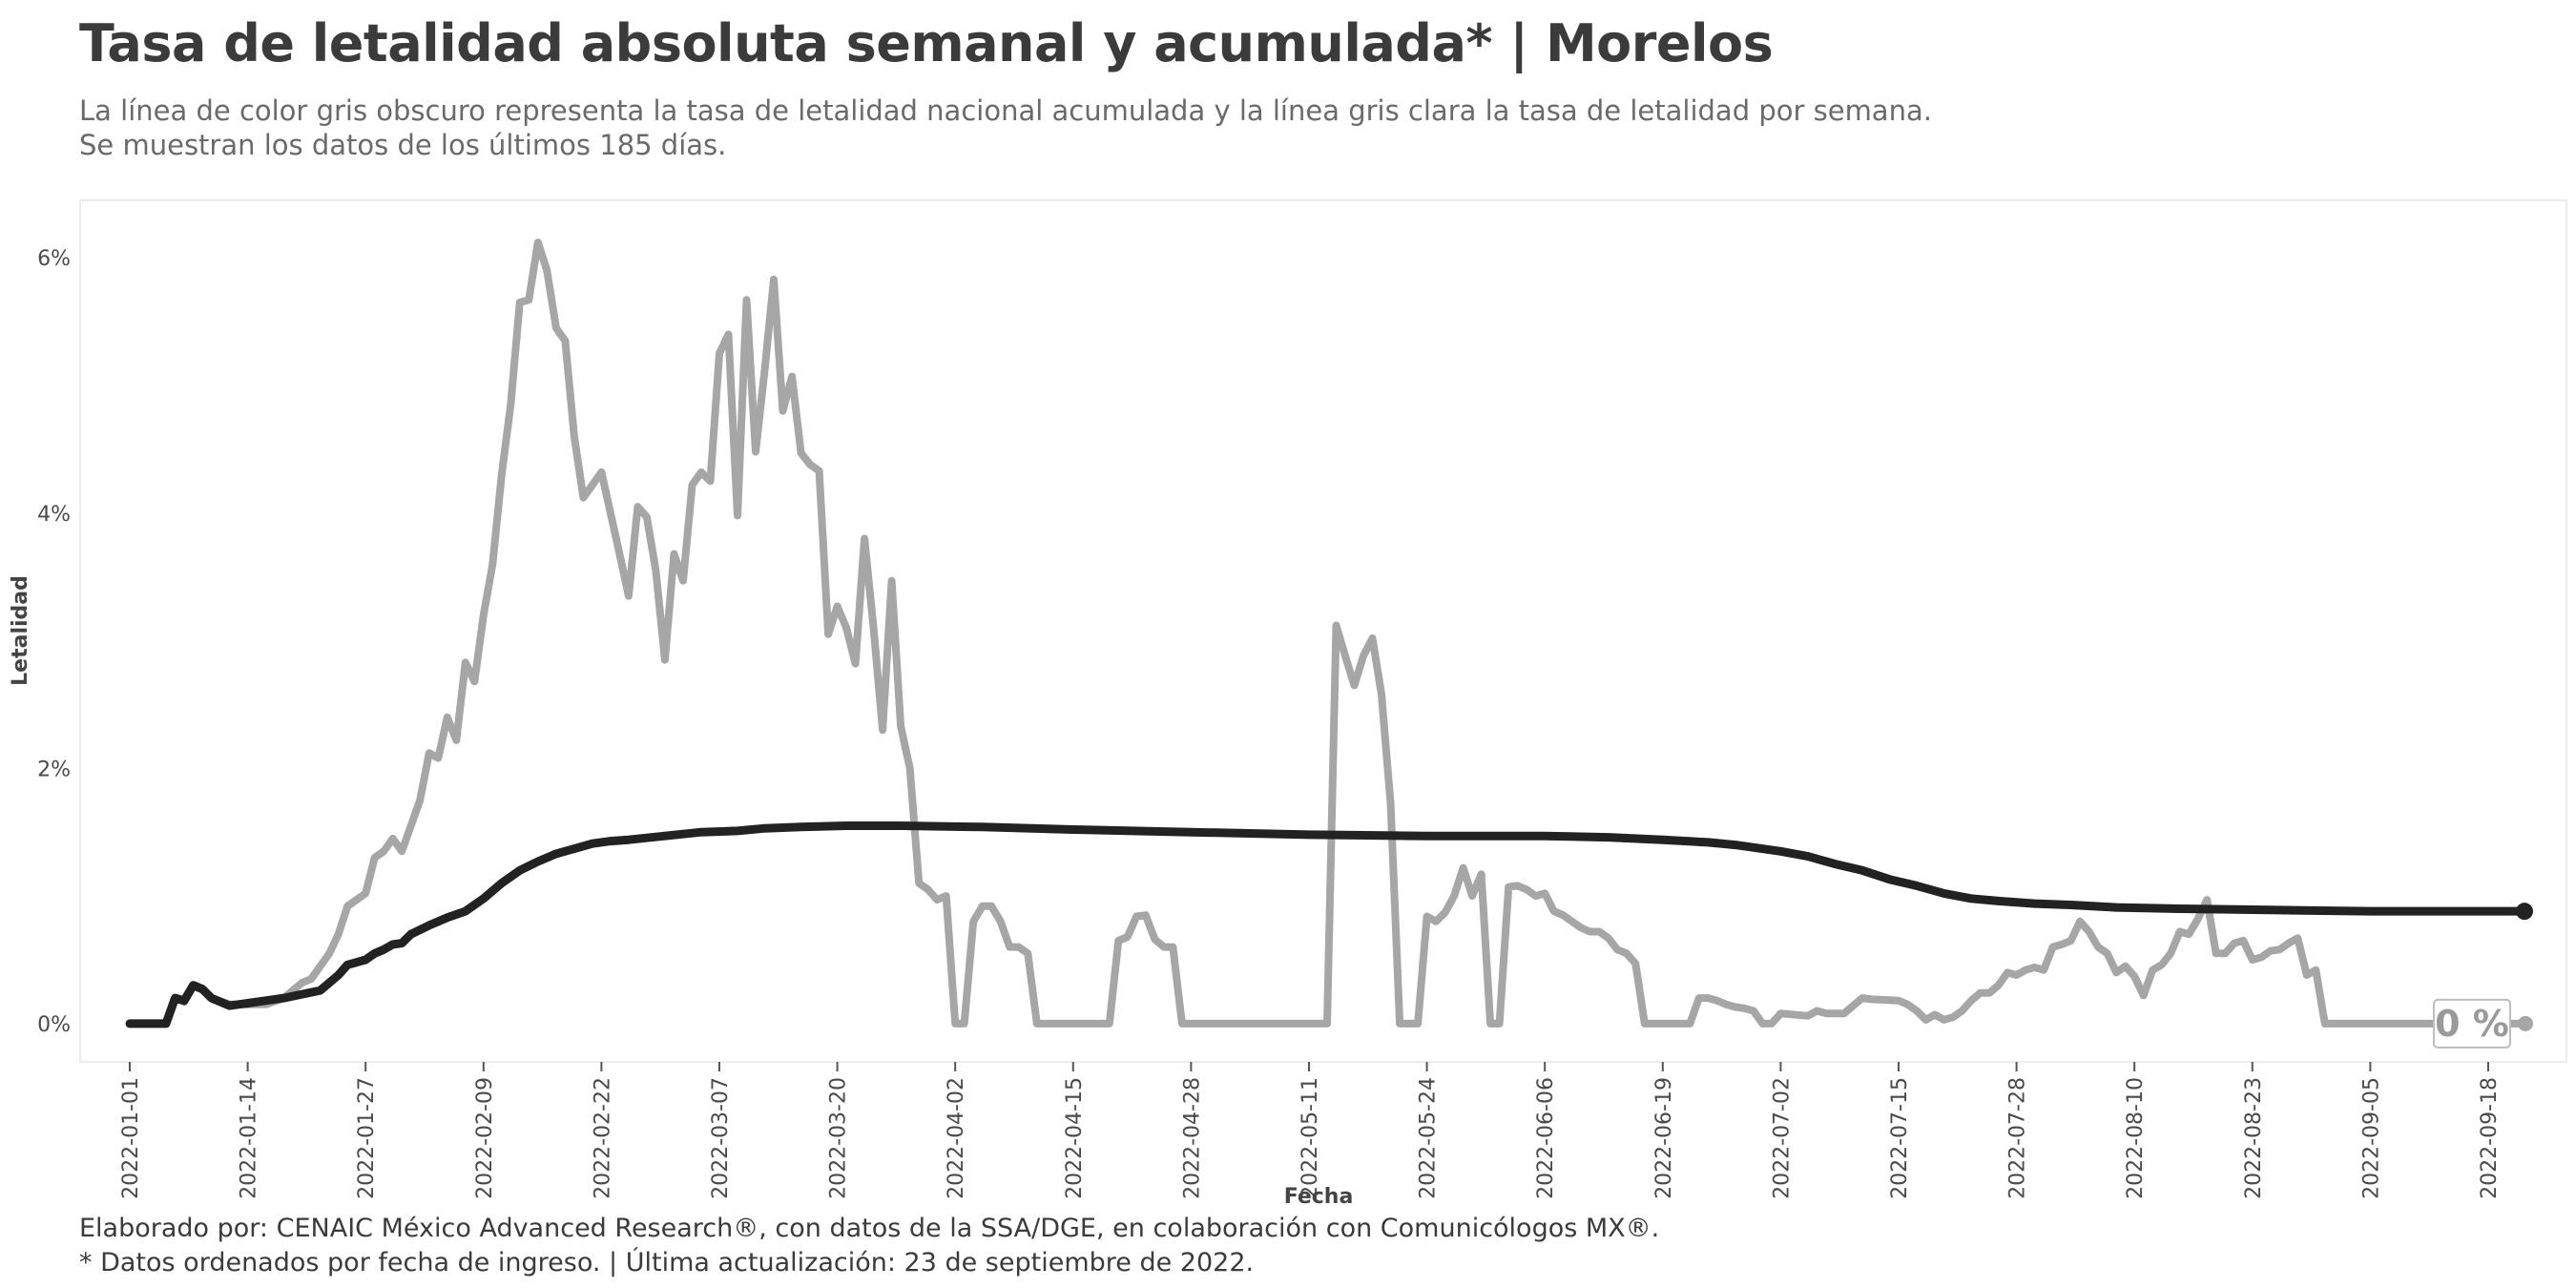 The height and width of the screenshot is (1288, 2576). I want to click on end-markers: 0 %, so click(2483, 976).